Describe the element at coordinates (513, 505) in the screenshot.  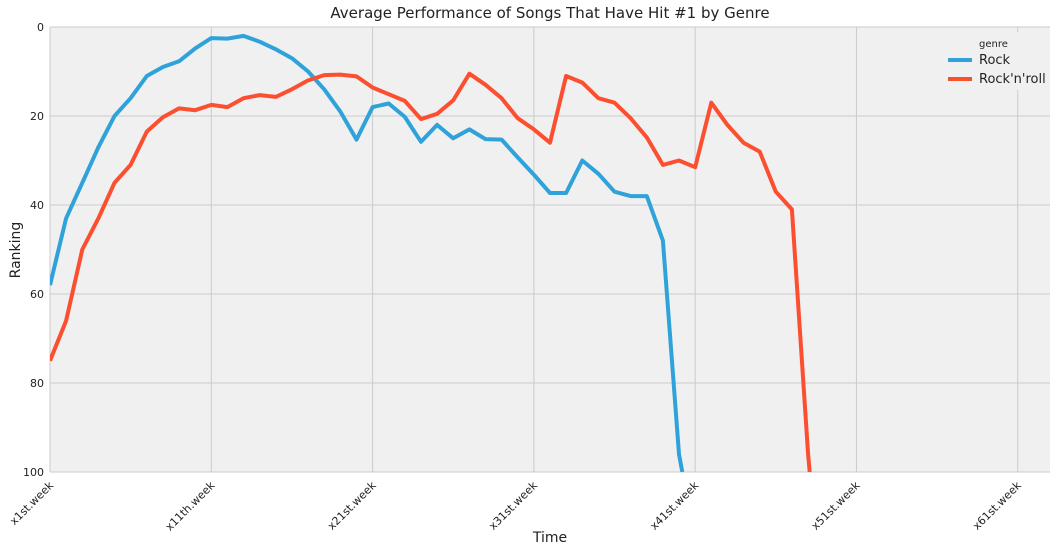
I see `x-tick-label: x31st.week` at that location.